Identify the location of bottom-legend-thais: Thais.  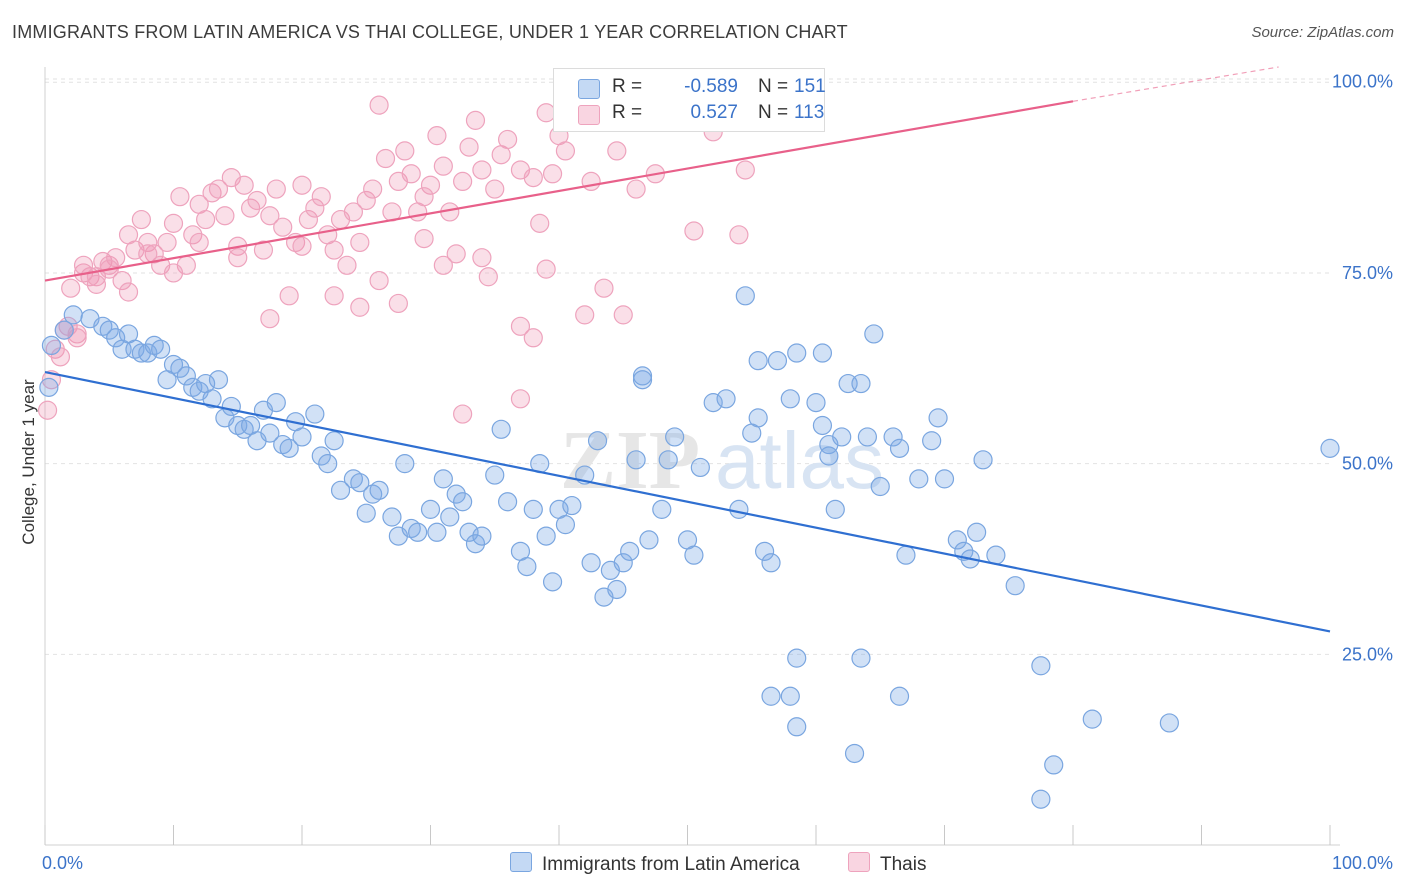
(887, 864).